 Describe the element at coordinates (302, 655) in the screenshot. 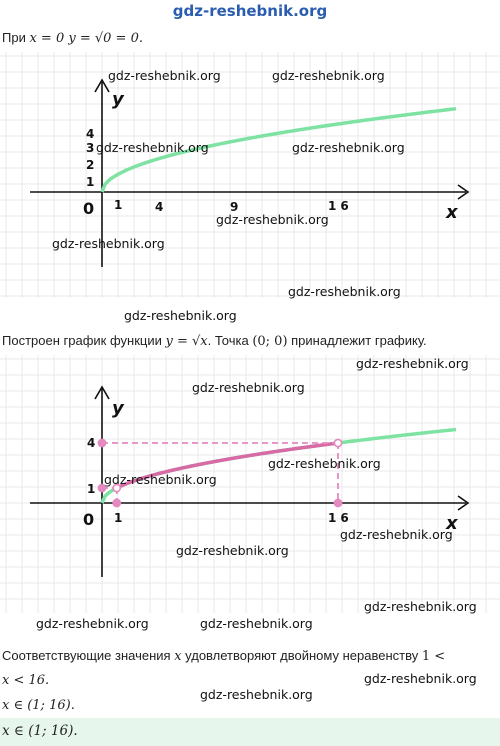

I see `line3-text: удовлетворяют двойному неравенству` at that location.